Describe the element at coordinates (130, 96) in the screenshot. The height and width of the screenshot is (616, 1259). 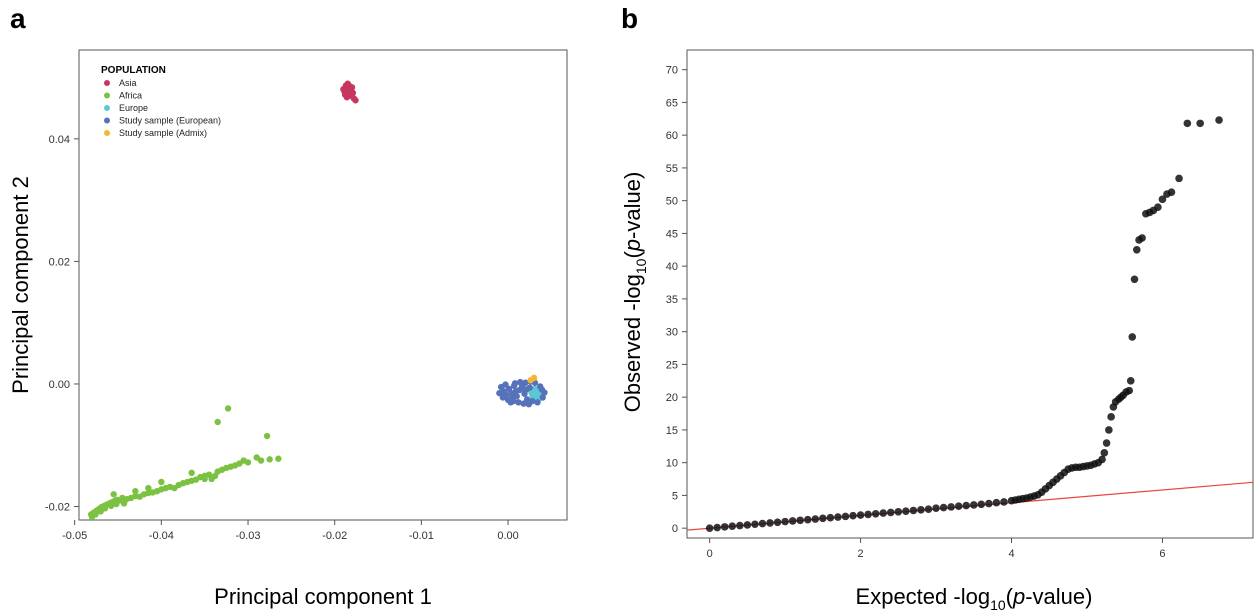
I see `legend-entry: Africa` at that location.